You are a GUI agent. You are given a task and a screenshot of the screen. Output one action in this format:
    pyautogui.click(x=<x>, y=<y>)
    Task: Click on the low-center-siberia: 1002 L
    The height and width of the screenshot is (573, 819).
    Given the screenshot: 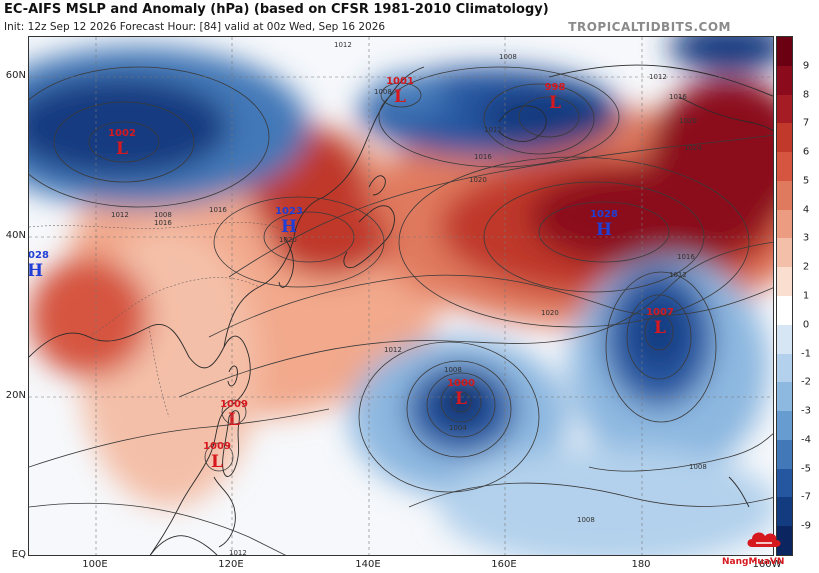 What is the action you would take?
    pyautogui.click(x=122, y=143)
    